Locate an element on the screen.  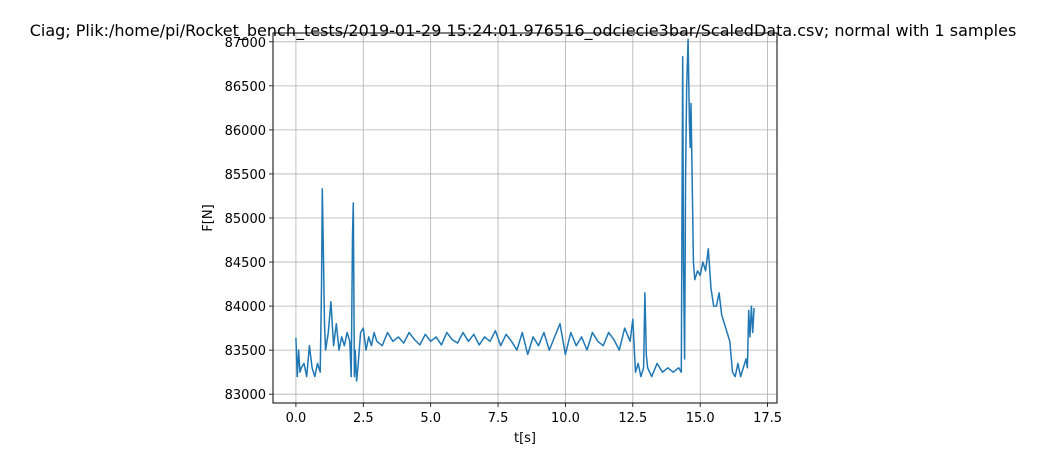
y-tick-label: 83500 is located at coordinates (245, 351).